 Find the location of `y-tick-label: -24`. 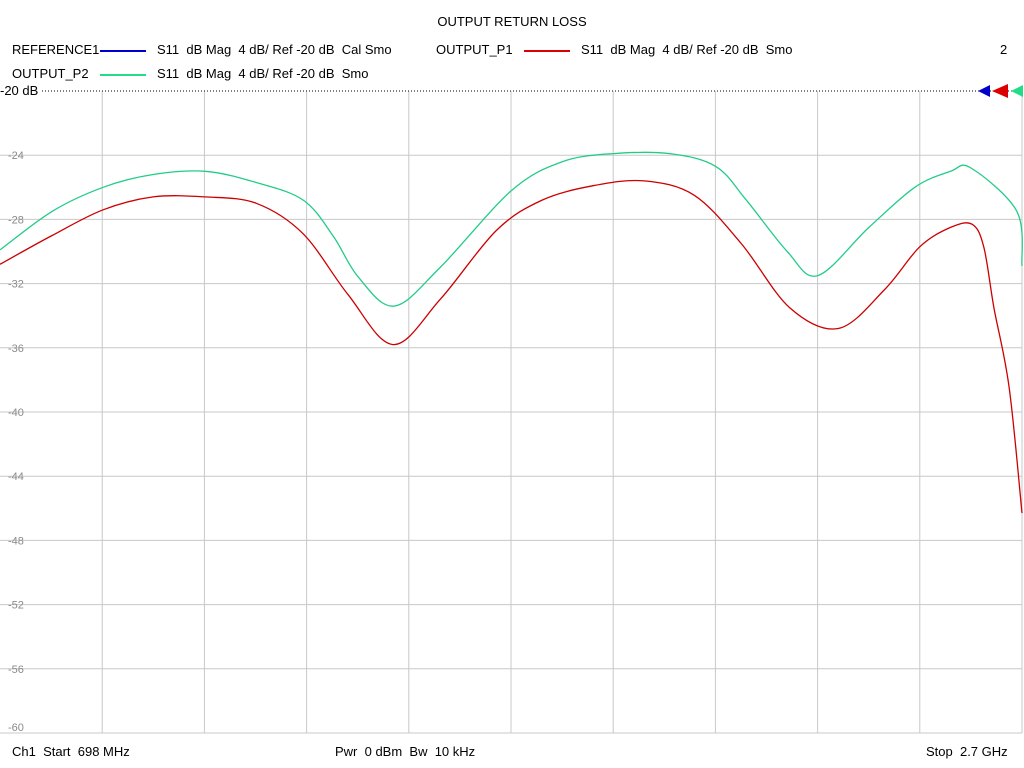

y-tick-label: -24 is located at coordinates (16, 156).